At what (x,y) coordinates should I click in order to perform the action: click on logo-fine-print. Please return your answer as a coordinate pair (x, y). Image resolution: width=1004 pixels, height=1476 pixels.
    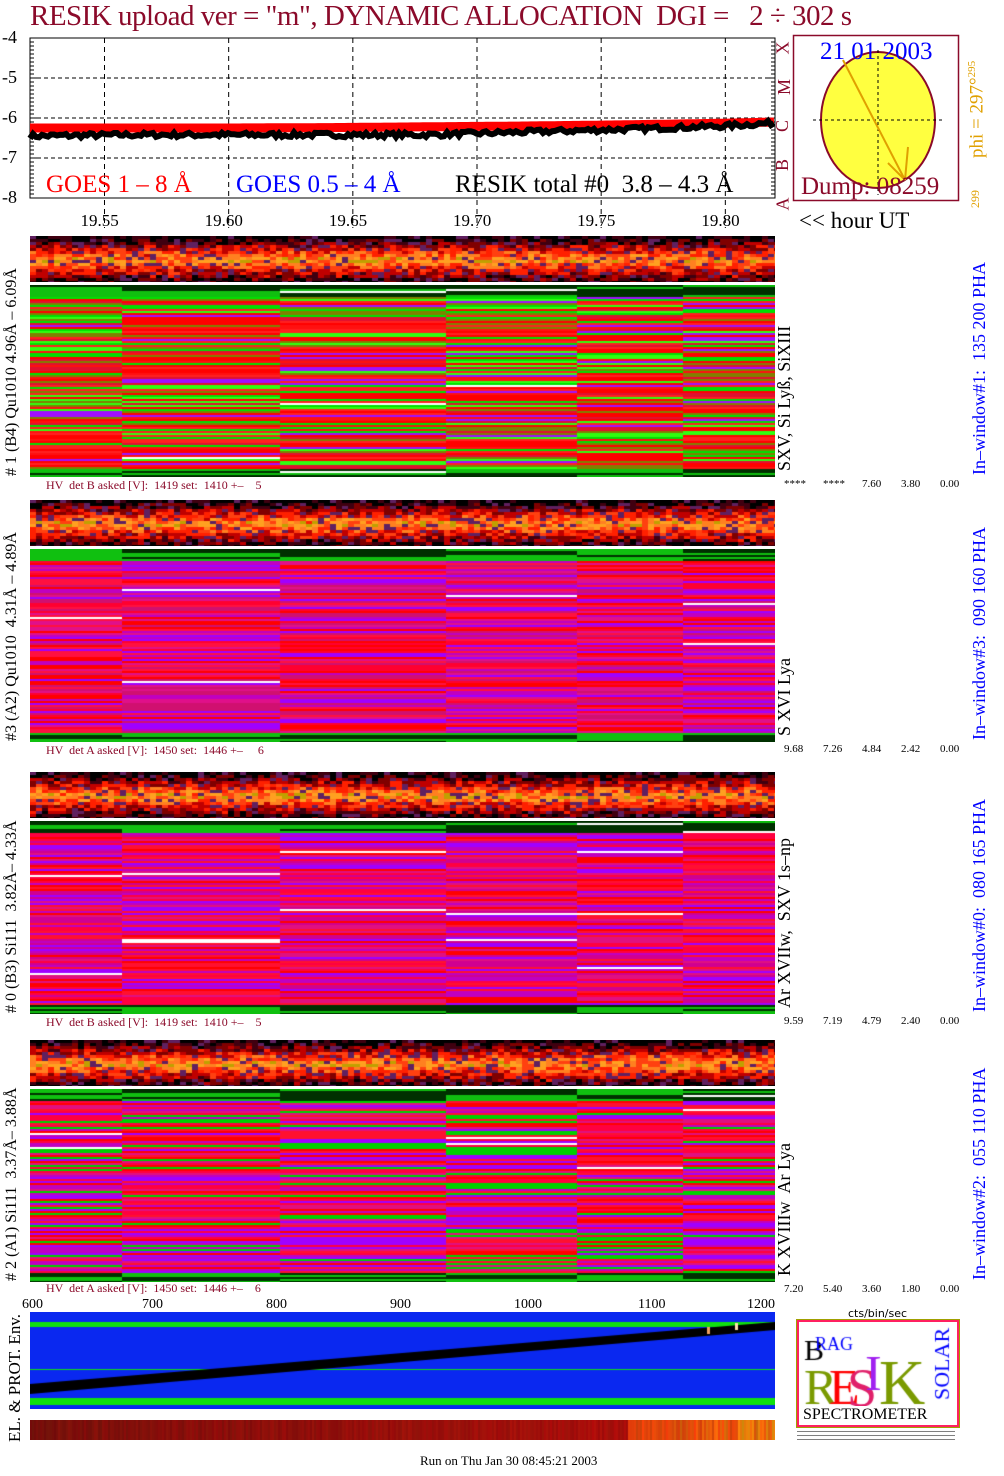
    Looking at the image, I should click on (876, 1434).